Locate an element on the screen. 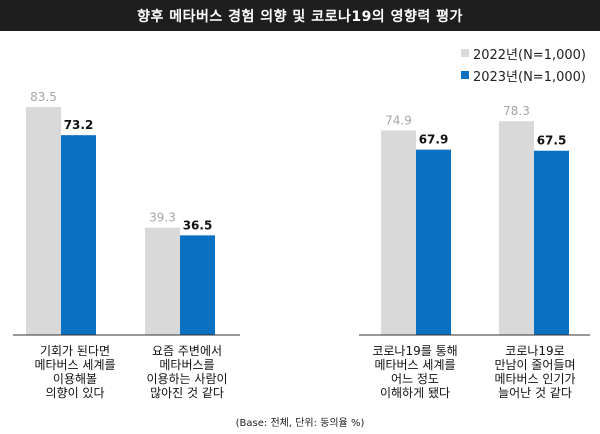  footnote: (Base: 전체, 단위: 동의율 %) is located at coordinates (300, 423).